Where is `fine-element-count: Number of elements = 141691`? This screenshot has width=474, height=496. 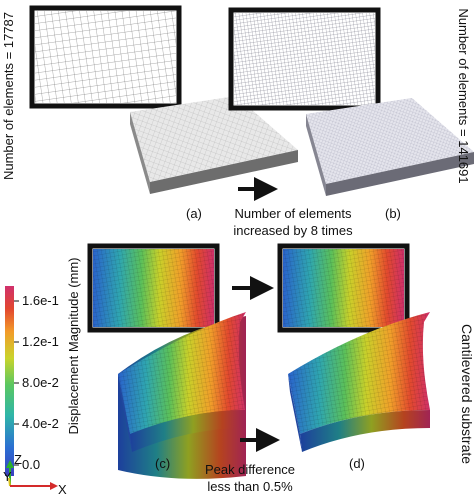 fine-element-count: Number of elements = 141691 is located at coordinates (463, 95).